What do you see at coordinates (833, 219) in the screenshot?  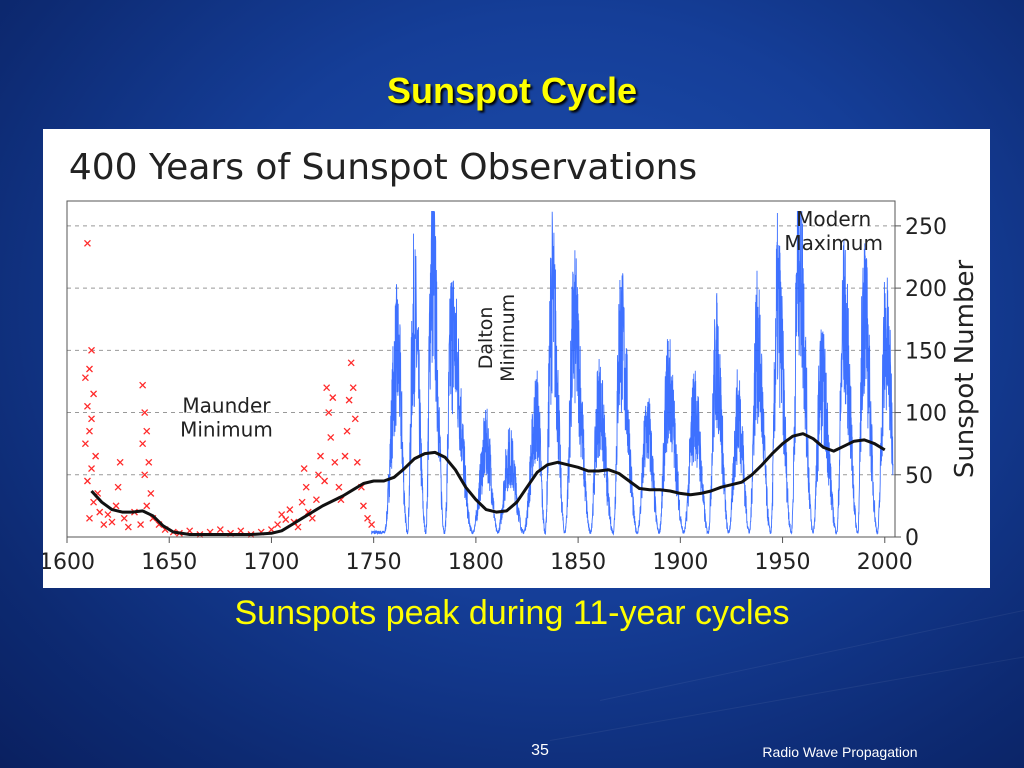 I see `annotation-line: Modern` at bounding box center [833, 219].